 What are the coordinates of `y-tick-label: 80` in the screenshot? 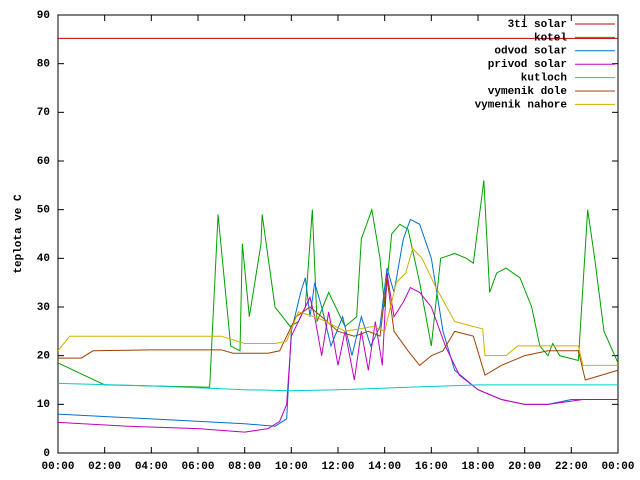 It's located at (43, 65).